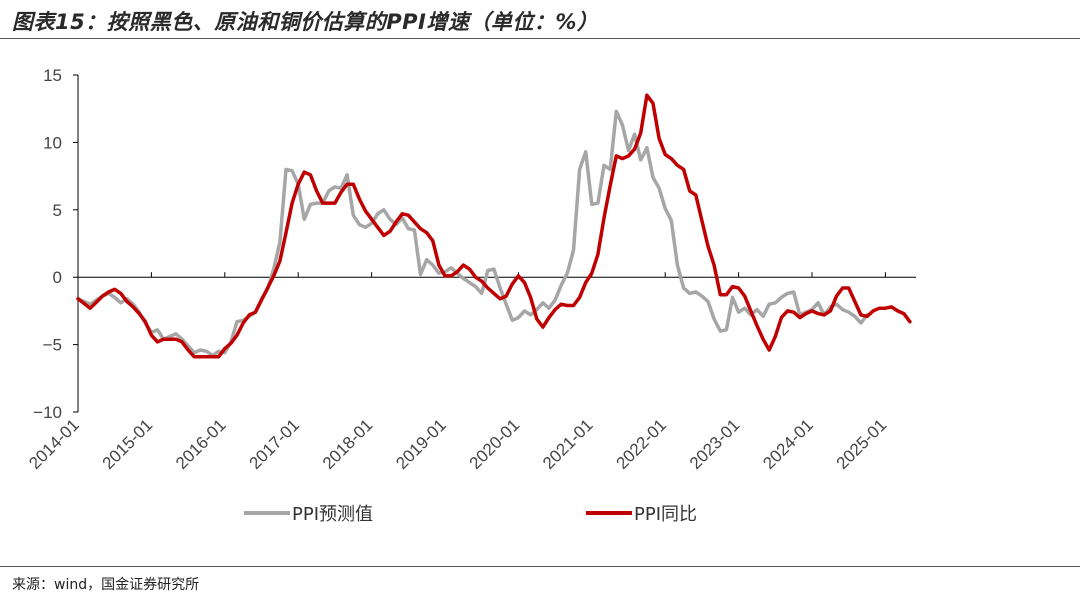  I want to click on x-tick-label: 2020-01, so click(495, 444).